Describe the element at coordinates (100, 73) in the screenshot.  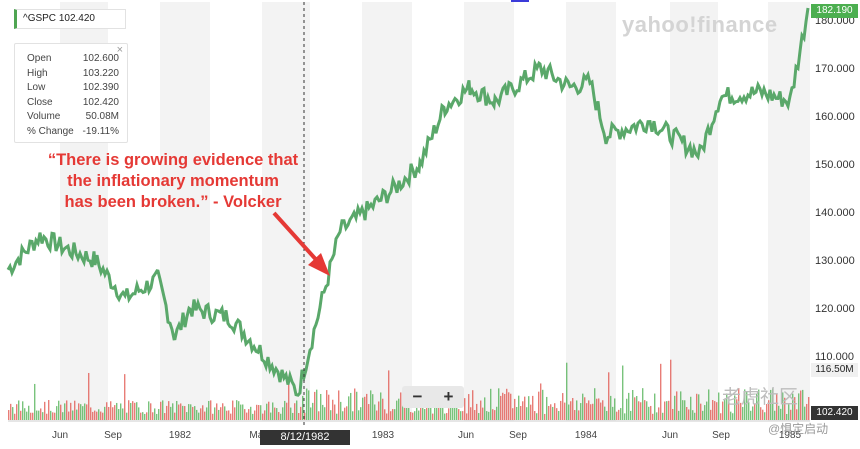
I see `stat-value: 103.220` at that location.